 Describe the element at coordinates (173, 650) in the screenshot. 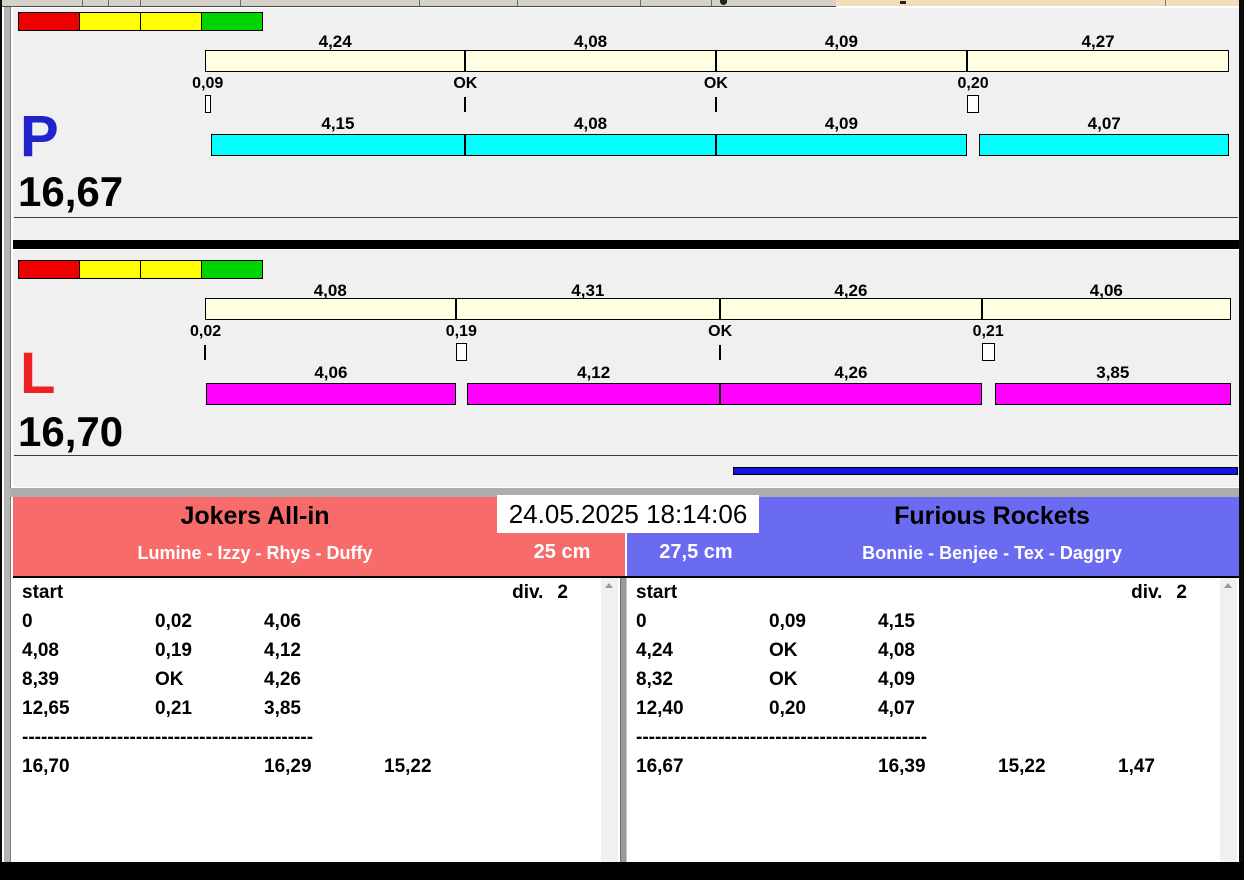

I see `list-cell: 0,19` at that location.